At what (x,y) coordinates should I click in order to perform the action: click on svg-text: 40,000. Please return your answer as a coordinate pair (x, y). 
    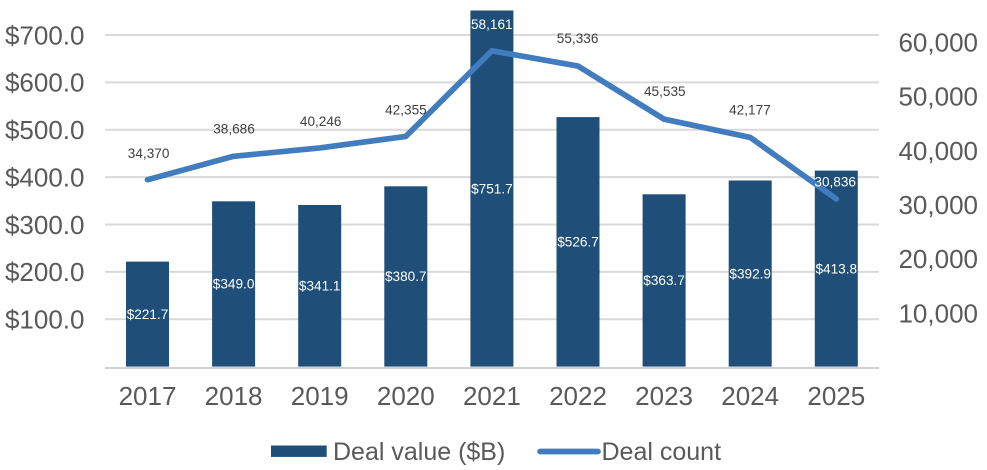
    Looking at the image, I should click on (938, 151).